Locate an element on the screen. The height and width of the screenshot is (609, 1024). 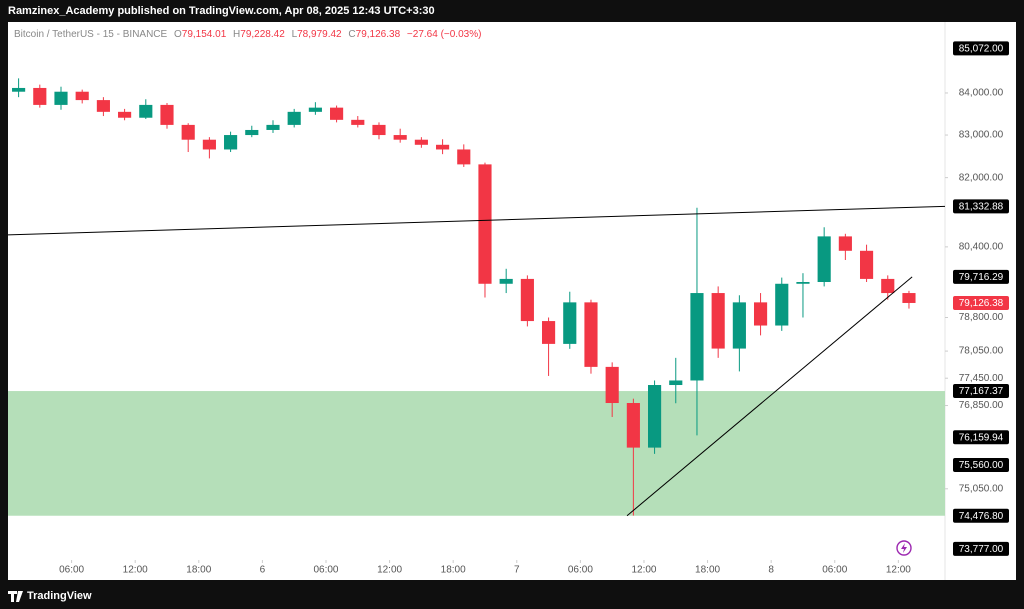
x-tick-label: 7 is located at coordinates (517, 570).